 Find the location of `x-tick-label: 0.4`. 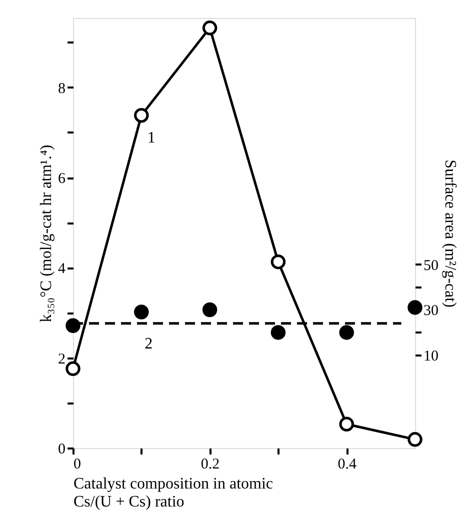

x-tick-label: 0.4 is located at coordinates (347, 464).